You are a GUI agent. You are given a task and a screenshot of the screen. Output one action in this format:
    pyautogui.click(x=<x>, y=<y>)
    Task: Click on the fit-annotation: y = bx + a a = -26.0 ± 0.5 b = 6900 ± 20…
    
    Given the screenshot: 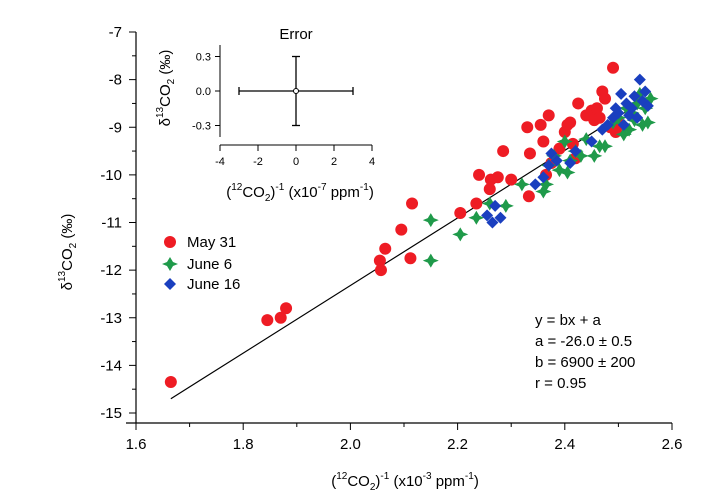 What is the action you would take?
    pyautogui.click(x=585, y=352)
    